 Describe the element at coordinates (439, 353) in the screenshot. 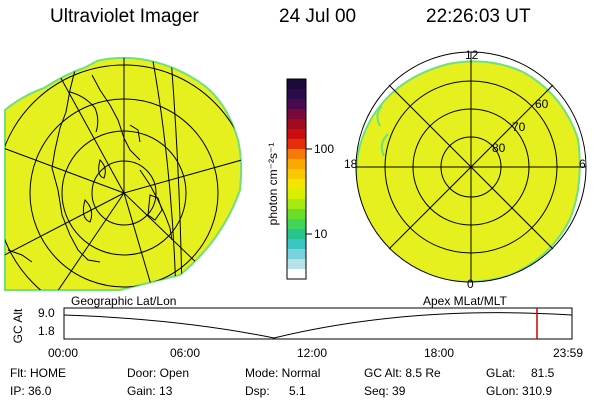

I see `alt-xtick-1800: 18:00` at that location.